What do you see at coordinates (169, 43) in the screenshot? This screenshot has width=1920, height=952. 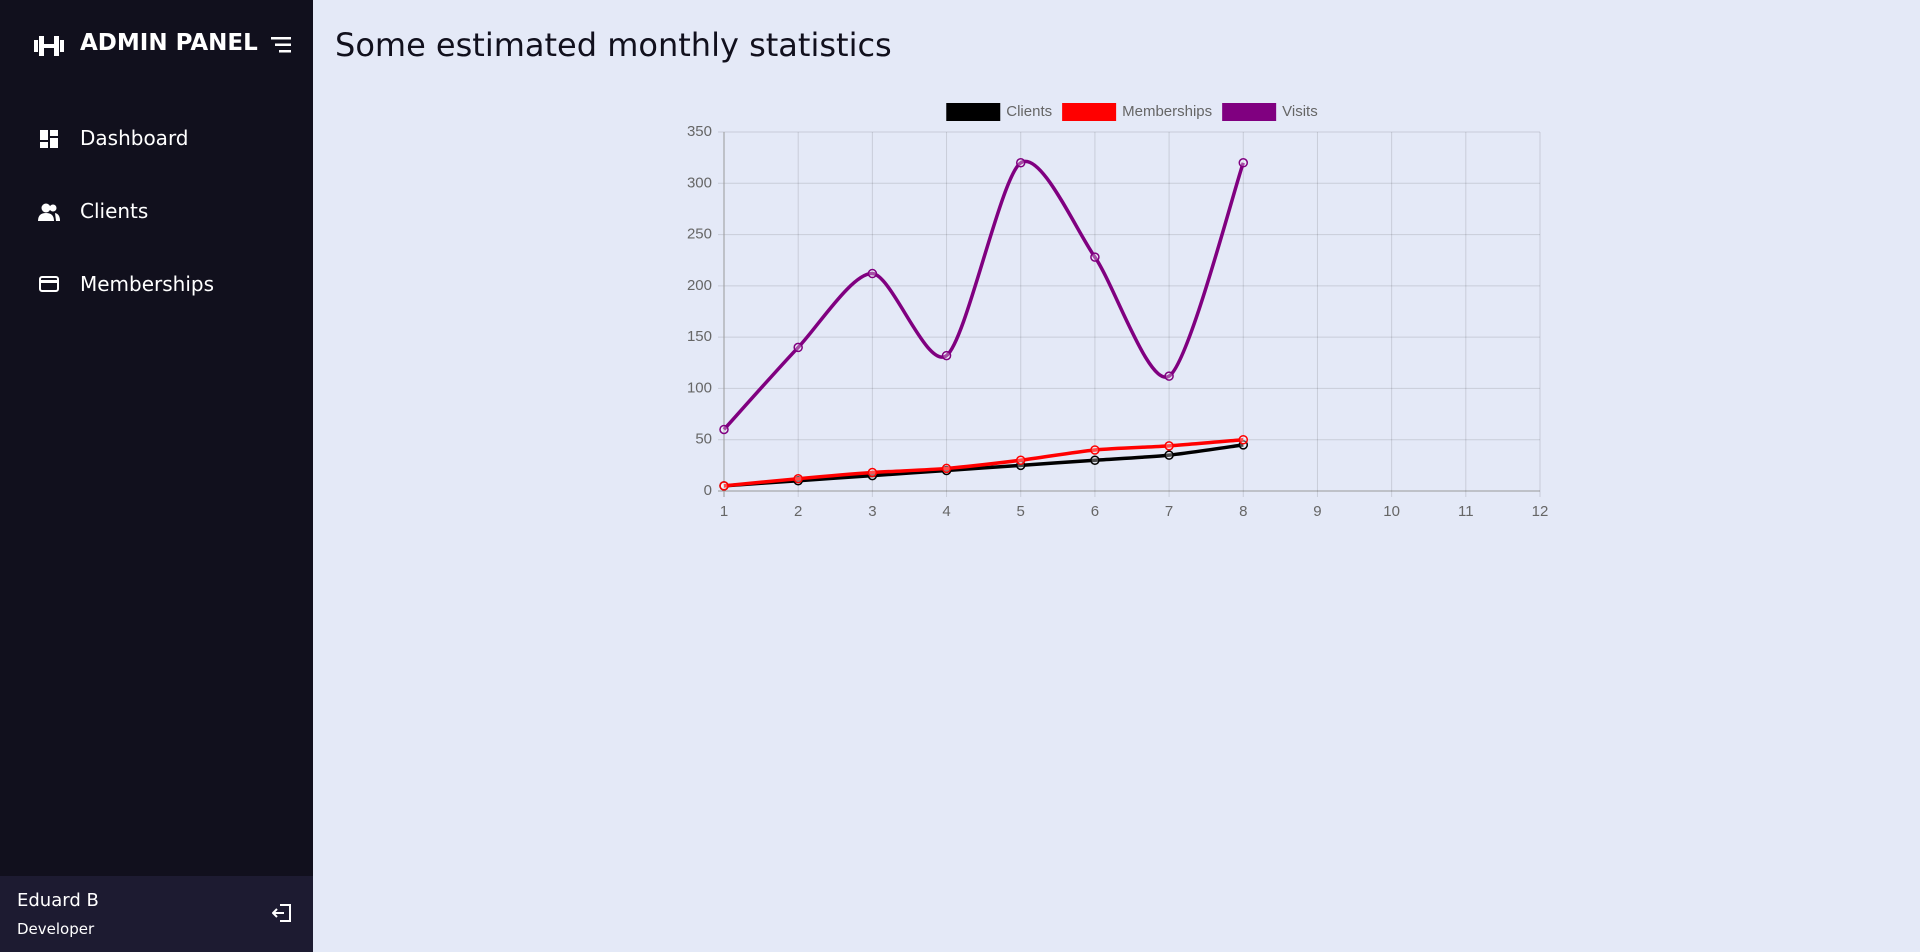 I see `brand: ADMIN PANEL` at bounding box center [169, 43].